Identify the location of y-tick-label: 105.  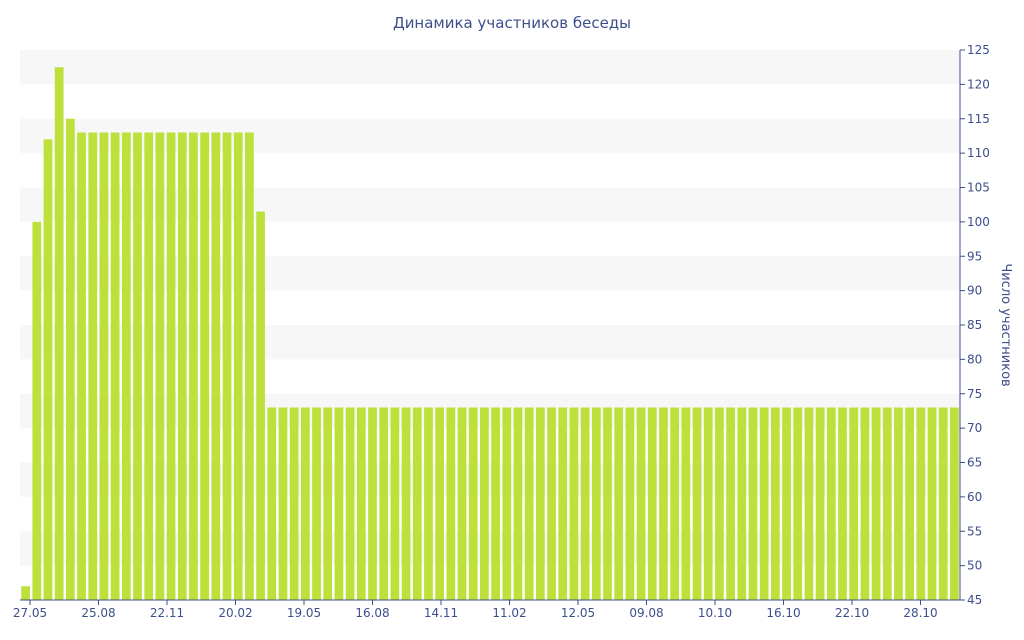
(978, 188).